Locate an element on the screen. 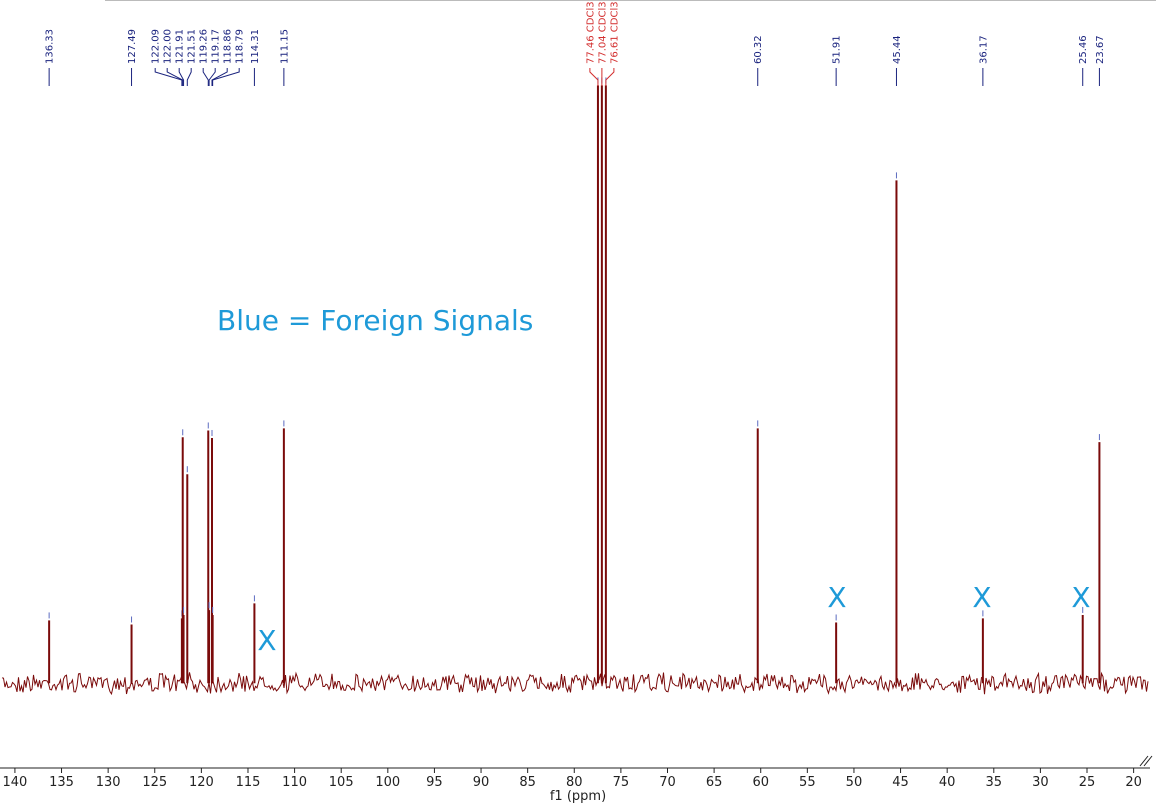 The image size is (1156, 806). annotation-legend: Blue = Foreign Signals is located at coordinates (375, 320).